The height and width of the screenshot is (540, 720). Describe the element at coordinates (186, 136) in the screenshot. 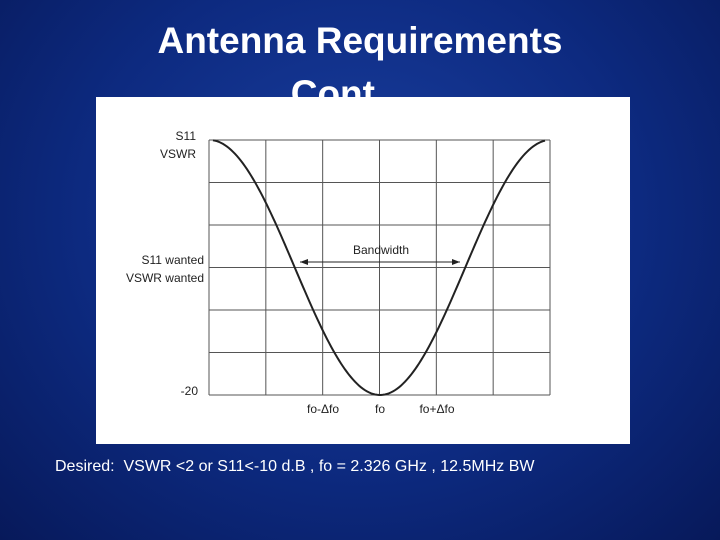

I see `y-label: S11` at that location.